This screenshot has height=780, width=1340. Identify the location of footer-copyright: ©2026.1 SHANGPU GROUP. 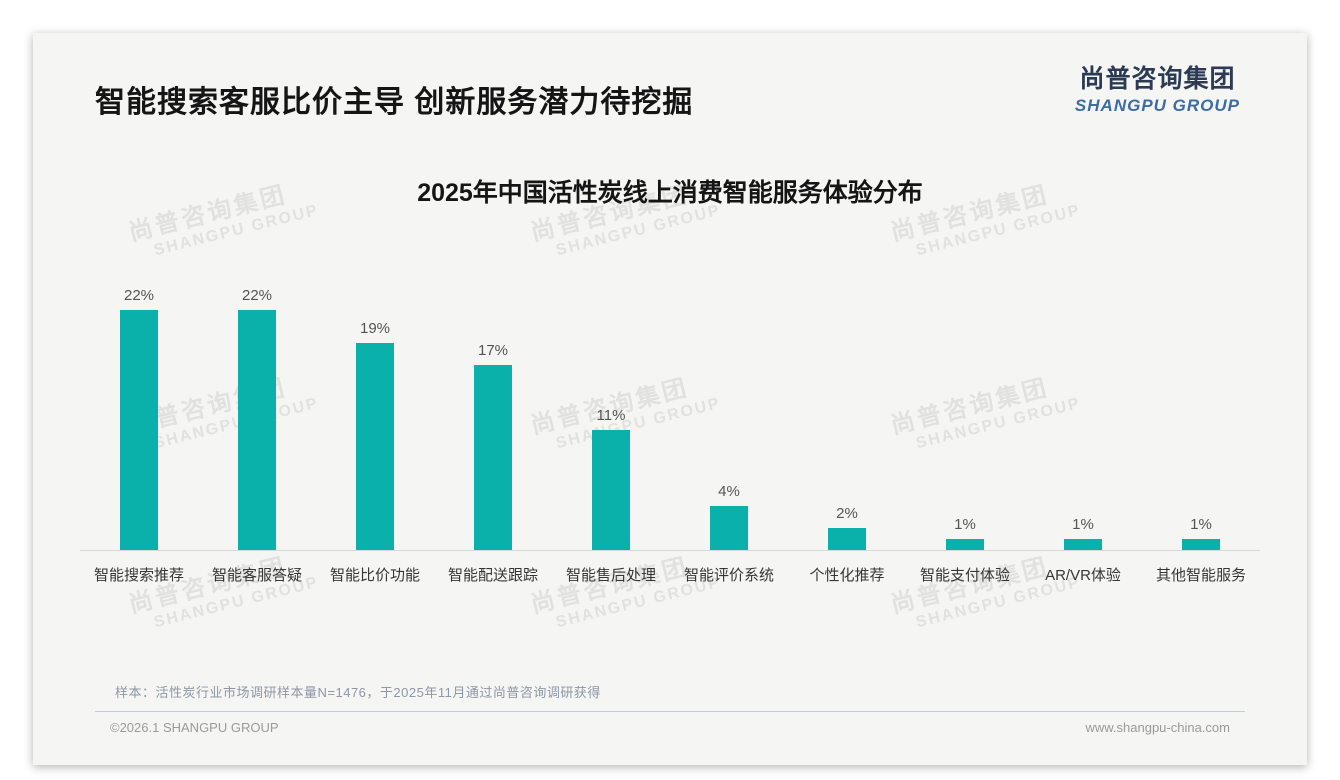
(194, 727).